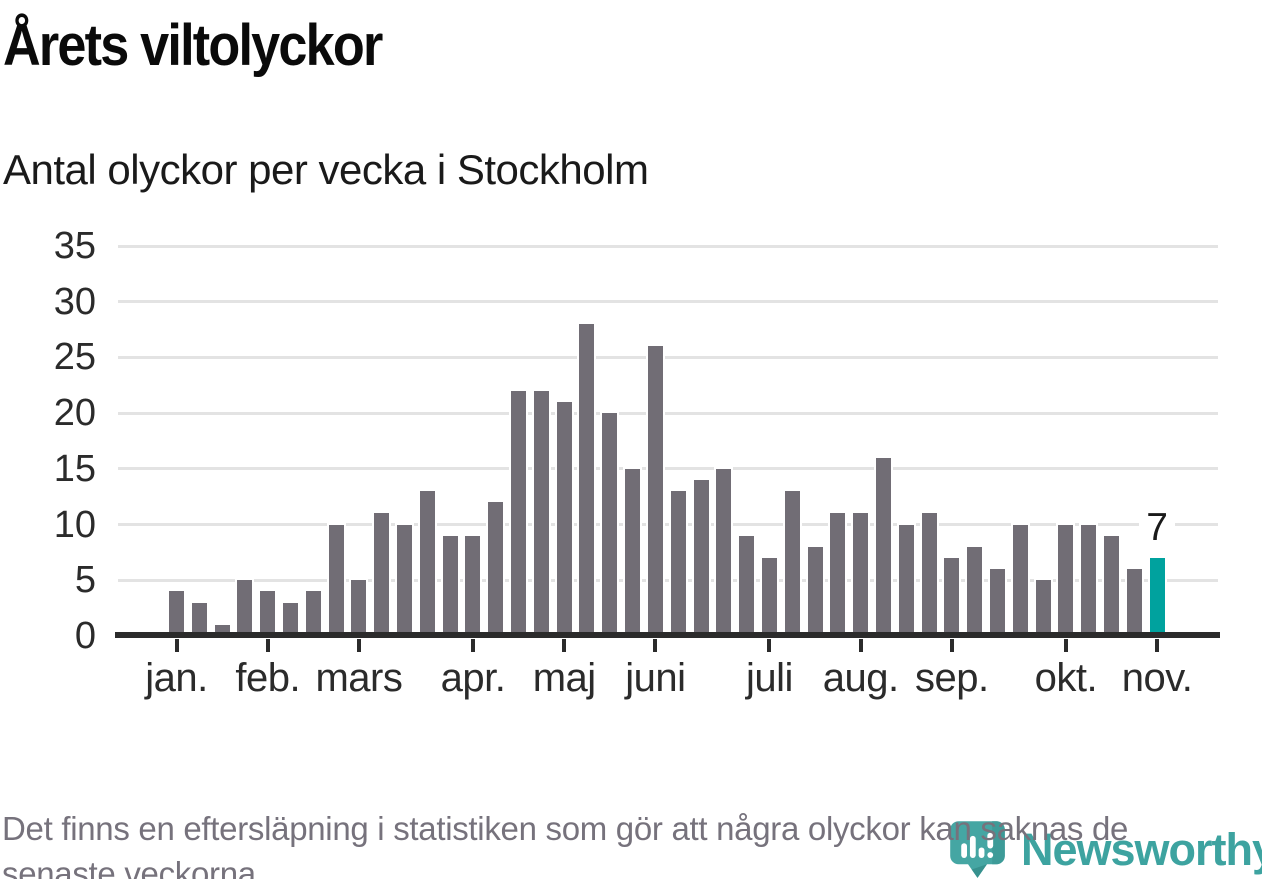 The width and height of the screenshot is (1262, 879). Describe the element at coordinates (769, 678) in the screenshot. I see `x-axis-label-juli: juli` at that location.